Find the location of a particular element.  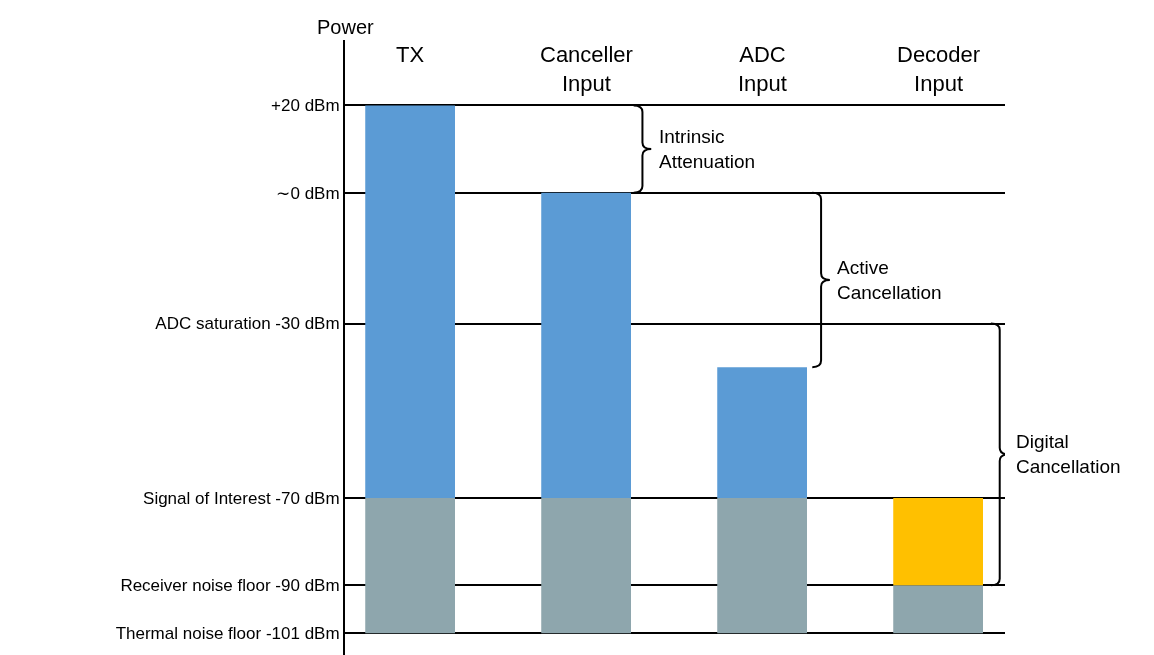

y-tick-label: +20 dBm is located at coordinates (305, 106).